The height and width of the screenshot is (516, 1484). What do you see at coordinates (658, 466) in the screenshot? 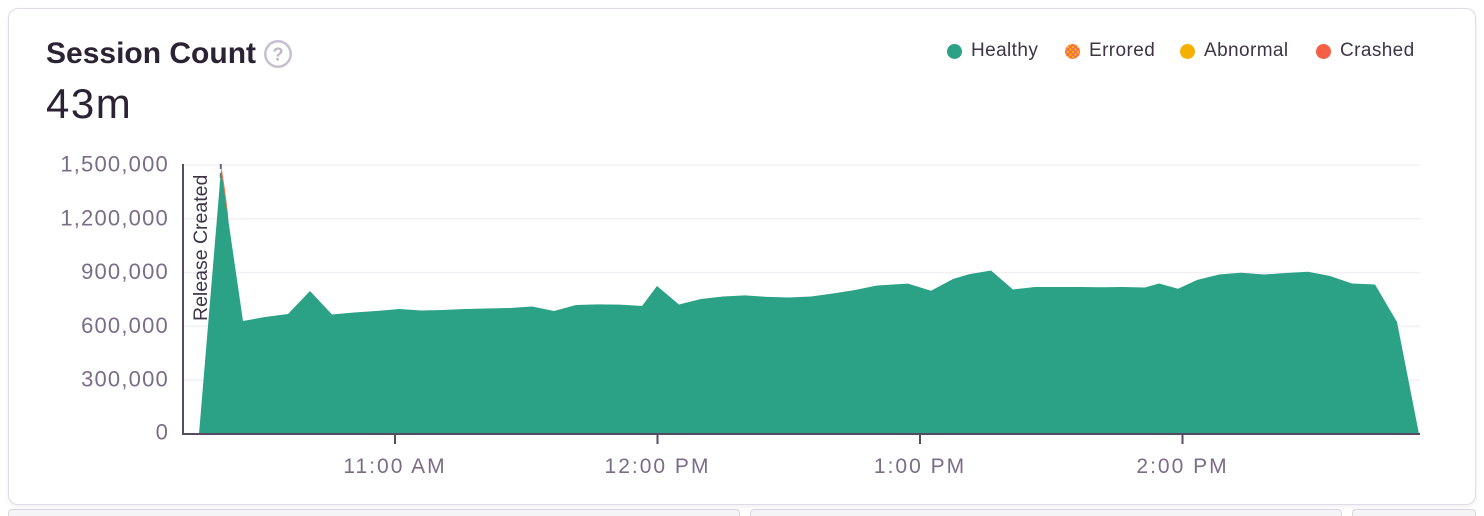
I see `svg-text: 12:00 PM` at bounding box center [658, 466].